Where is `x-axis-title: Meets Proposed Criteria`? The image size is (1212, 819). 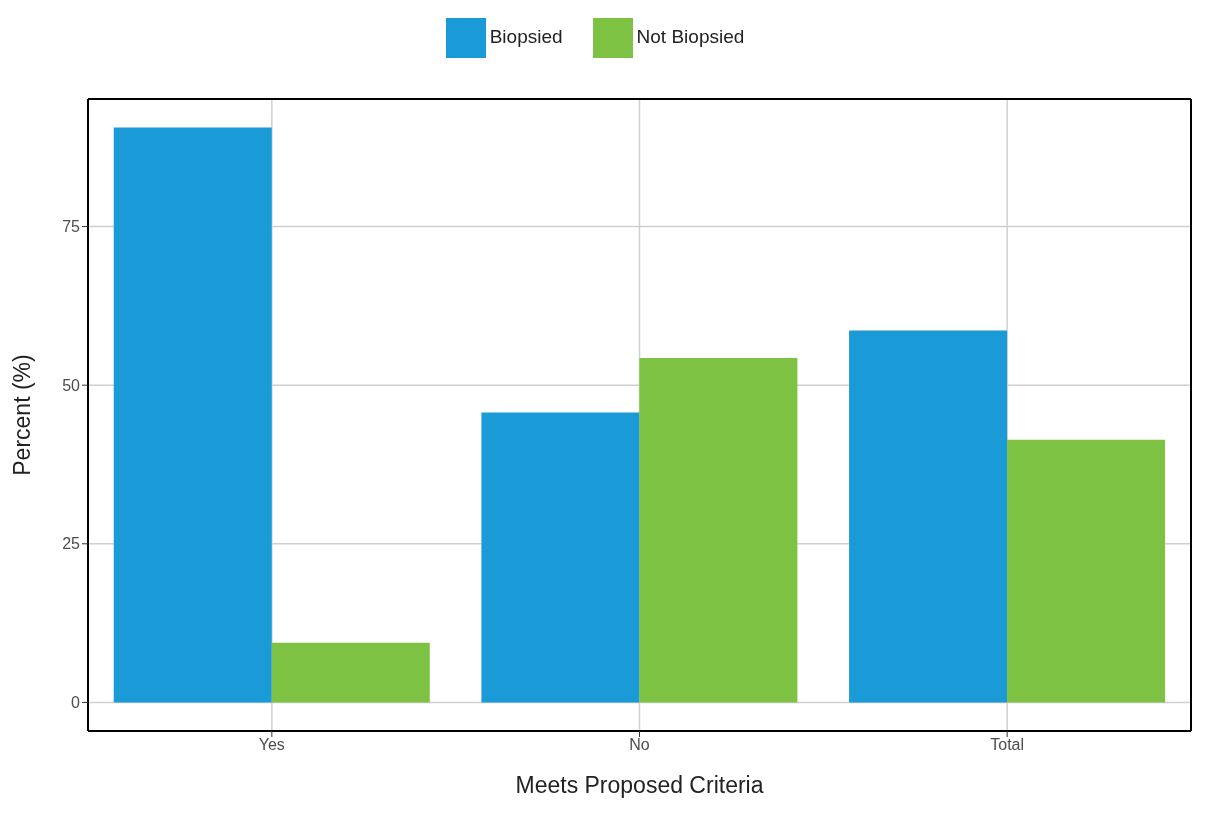
x-axis-title: Meets Proposed Criteria is located at coordinates (639, 785).